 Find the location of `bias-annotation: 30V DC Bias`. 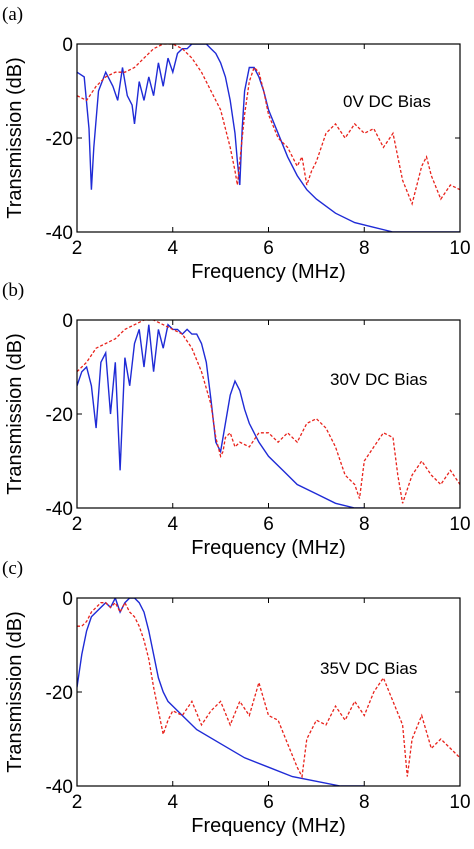

bias-annotation: 30V DC Bias is located at coordinates (378, 379).